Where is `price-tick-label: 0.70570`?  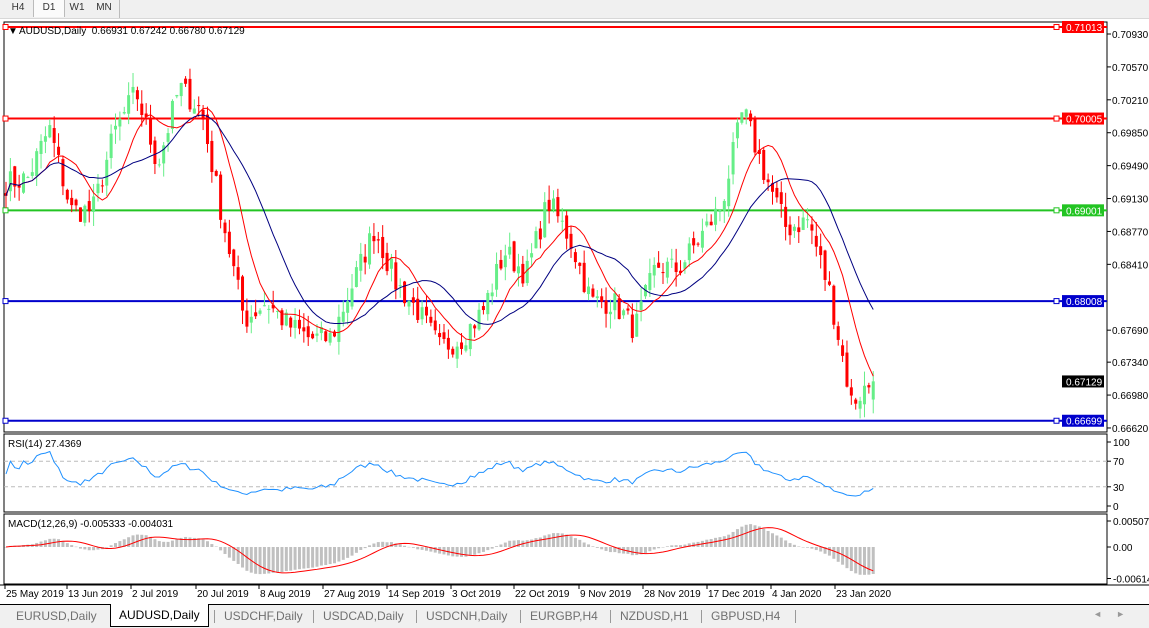
price-tick-label: 0.70570 is located at coordinates (1130, 68).